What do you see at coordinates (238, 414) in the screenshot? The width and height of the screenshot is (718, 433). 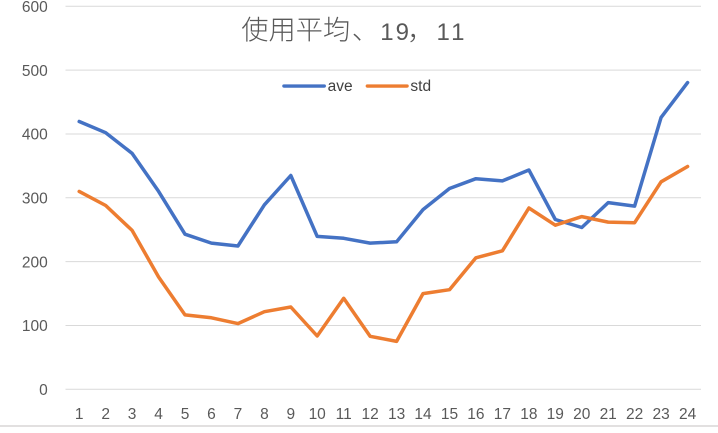 I see `svg-text: 7` at bounding box center [238, 414].